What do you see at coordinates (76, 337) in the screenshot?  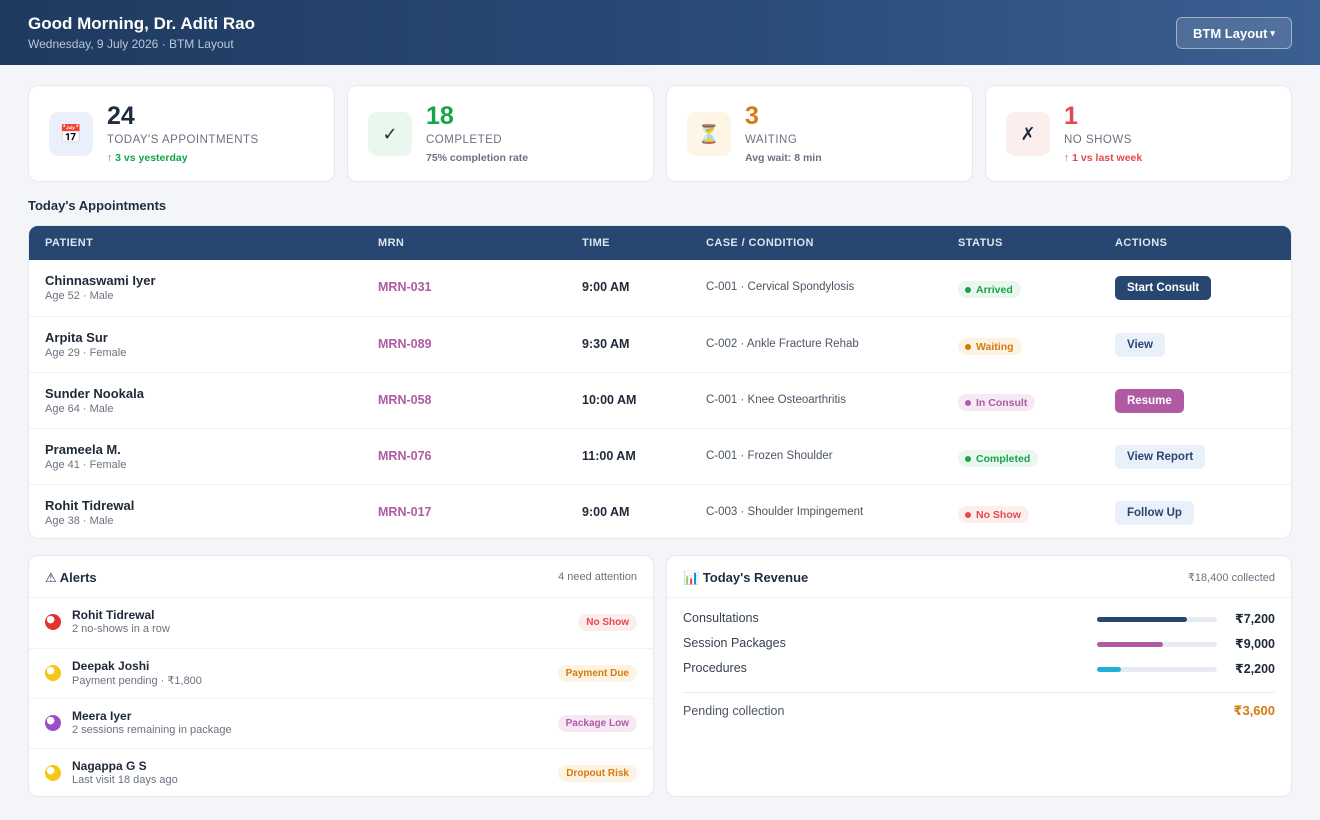 I see `patient-name: Arpita Sur` at bounding box center [76, 337].